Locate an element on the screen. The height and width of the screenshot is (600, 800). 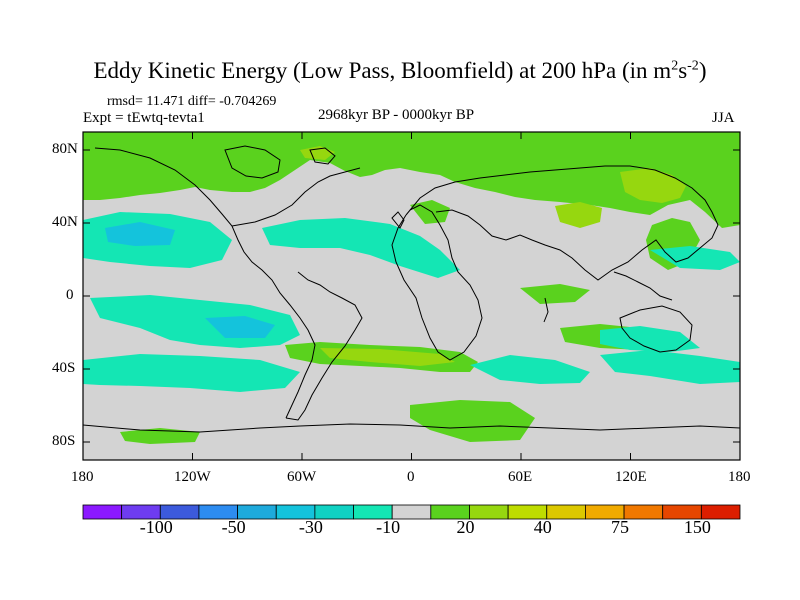
colorbar-label: 75 is located at coordinates (620, 527).